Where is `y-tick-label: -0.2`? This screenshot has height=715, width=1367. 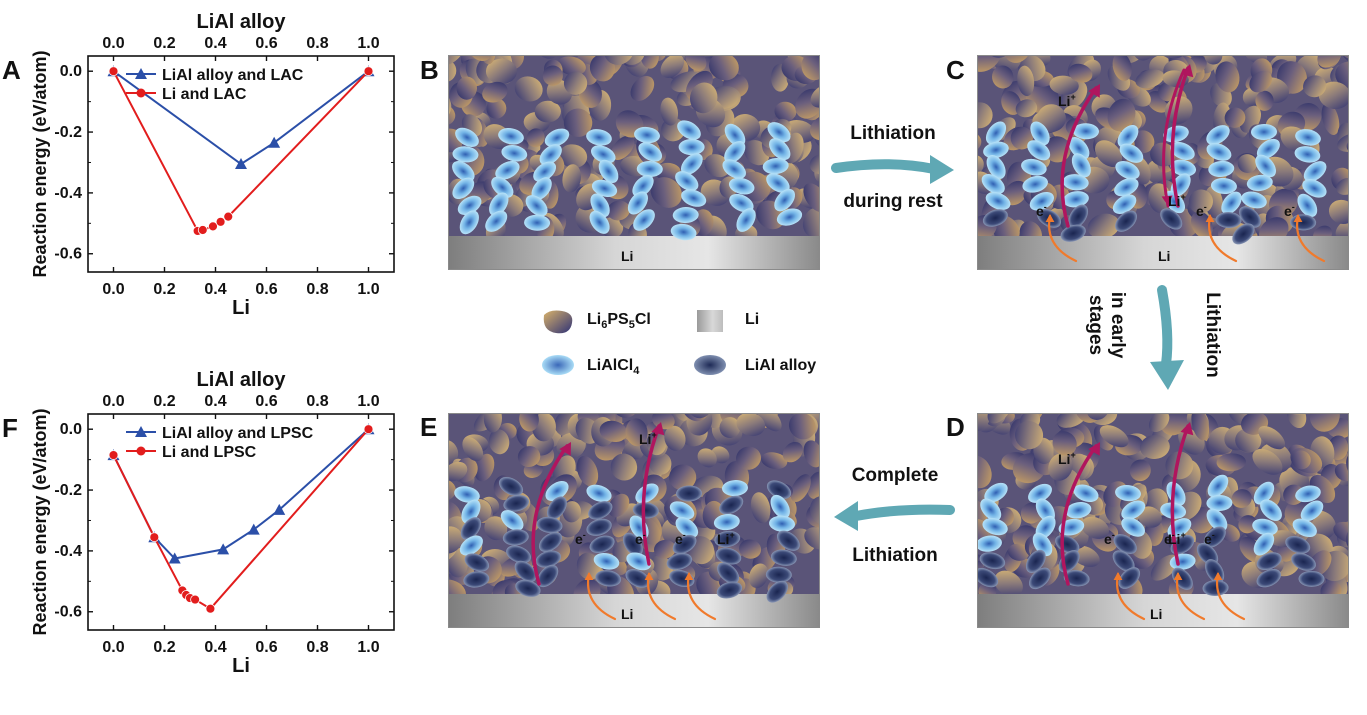
y-tick-label: -0.2 is located at coordinates (68, 490).